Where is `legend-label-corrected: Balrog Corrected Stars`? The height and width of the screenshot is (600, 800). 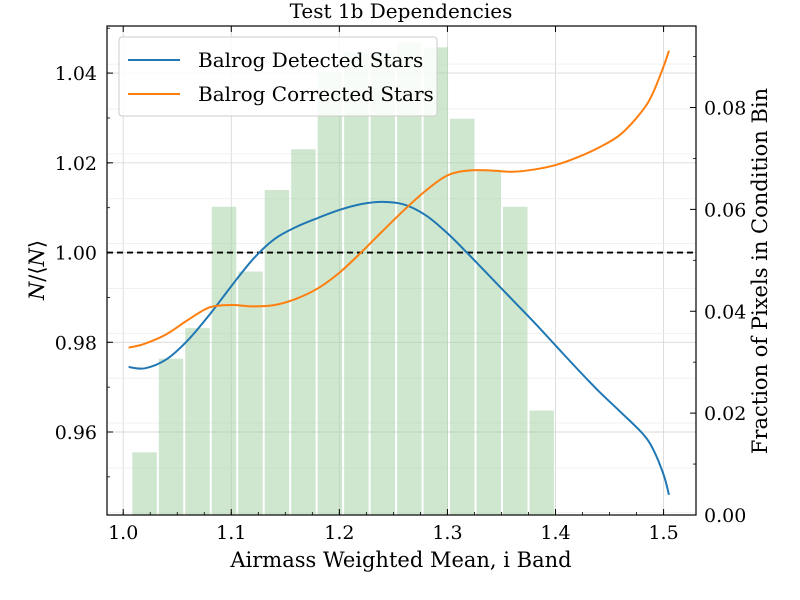
legend-label-corrected: Balrog Corrected Stars is located at coordinates (316, 94).